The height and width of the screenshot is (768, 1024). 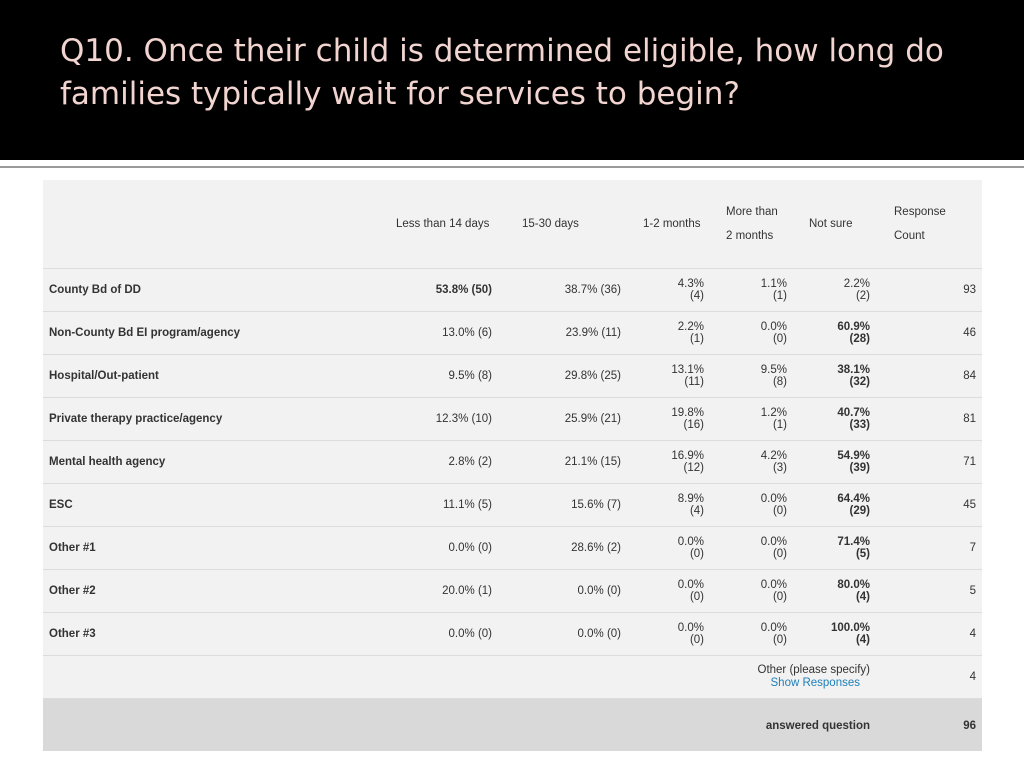 What do you see at coordinates (834, 634) in the screenshot?
I see `cell-not-sure: 100.0% (4)` at bounding box center [834, 634].